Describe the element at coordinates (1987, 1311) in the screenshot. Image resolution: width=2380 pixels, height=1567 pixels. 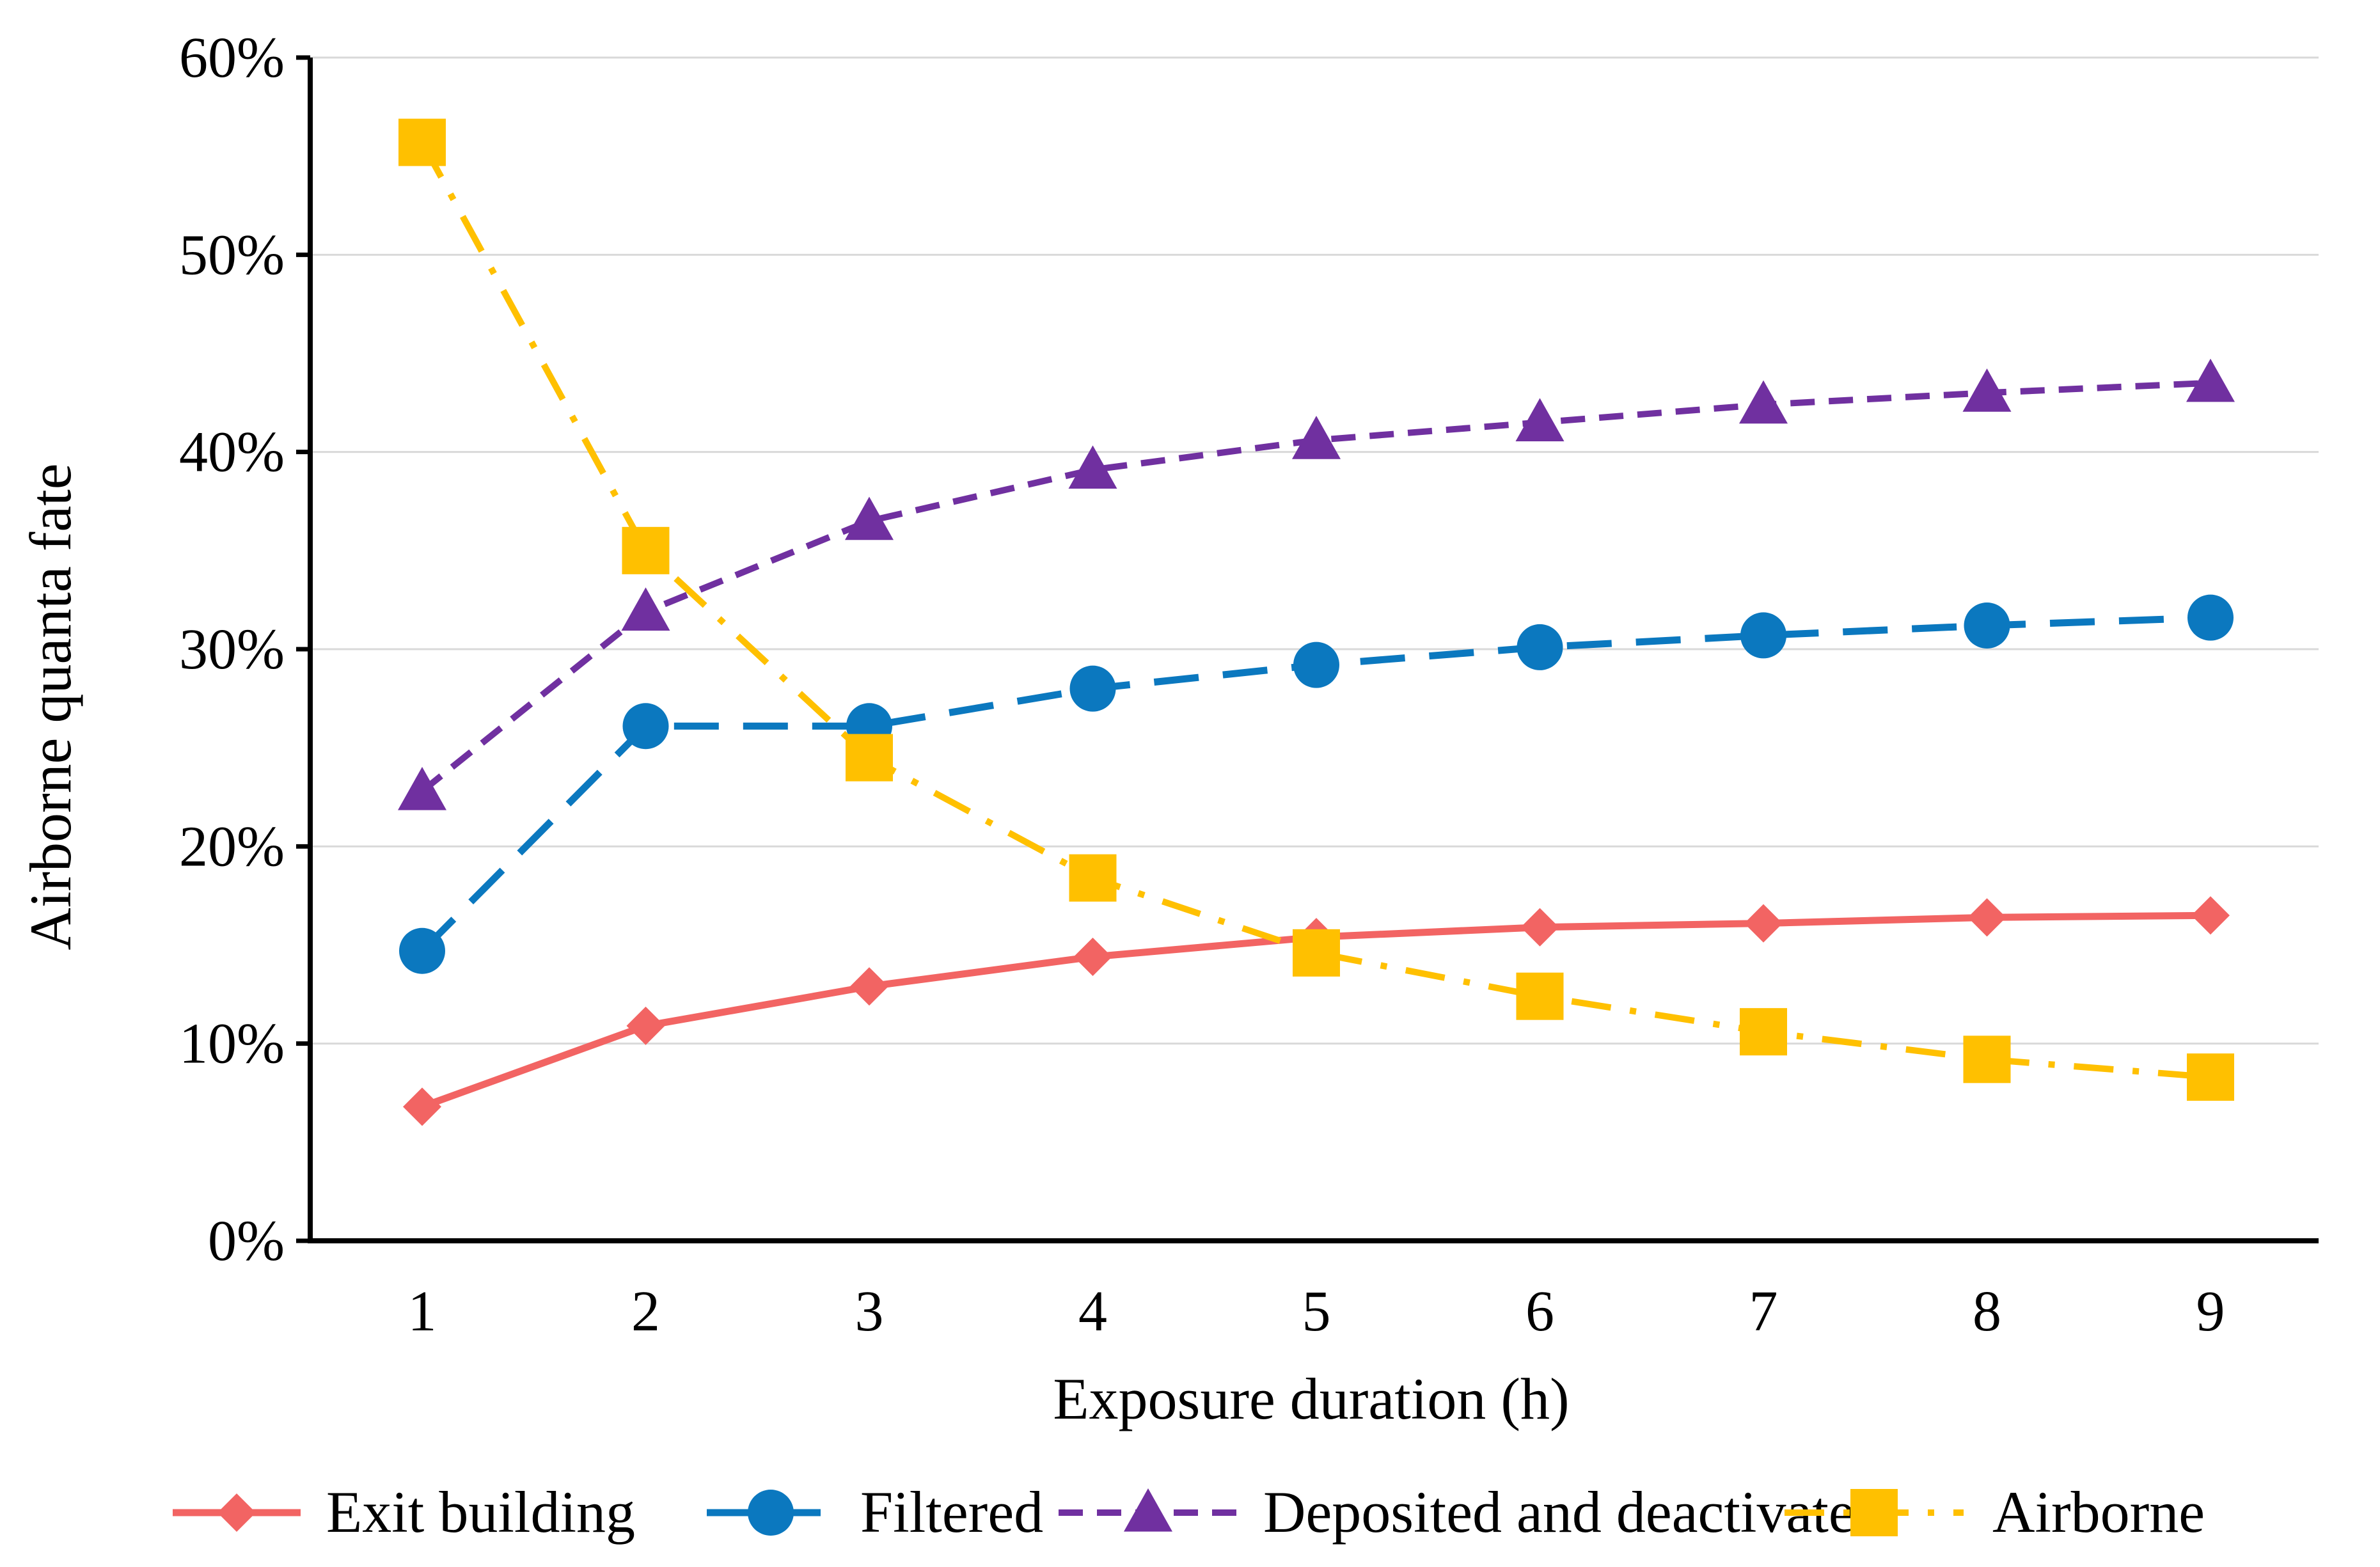
I see `x-tick-label: 8` at that location.